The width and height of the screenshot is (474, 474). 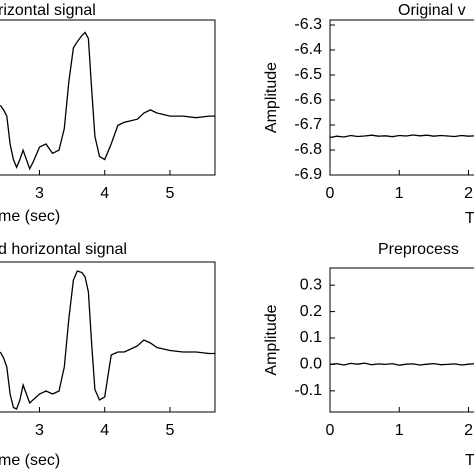 I want to click on panel-title: Original v, so click(x=432, y=10).